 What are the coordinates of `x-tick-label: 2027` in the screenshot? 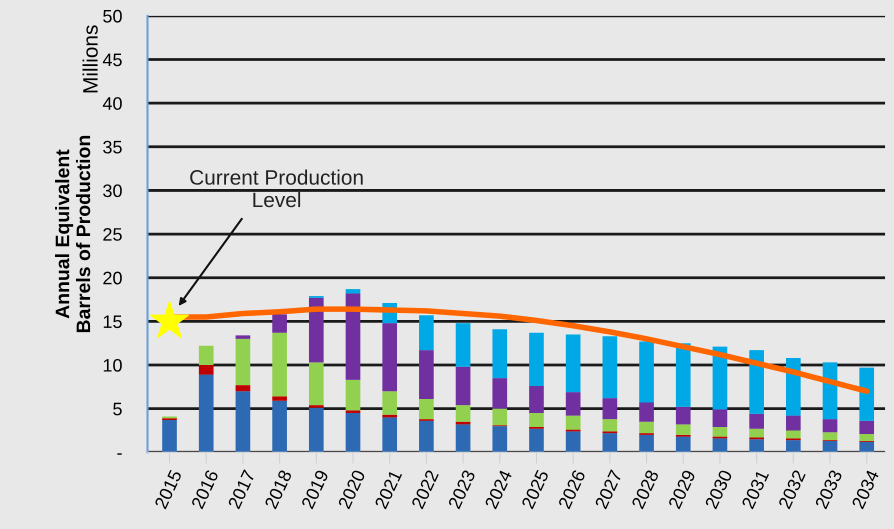 It's located at (608, 489).